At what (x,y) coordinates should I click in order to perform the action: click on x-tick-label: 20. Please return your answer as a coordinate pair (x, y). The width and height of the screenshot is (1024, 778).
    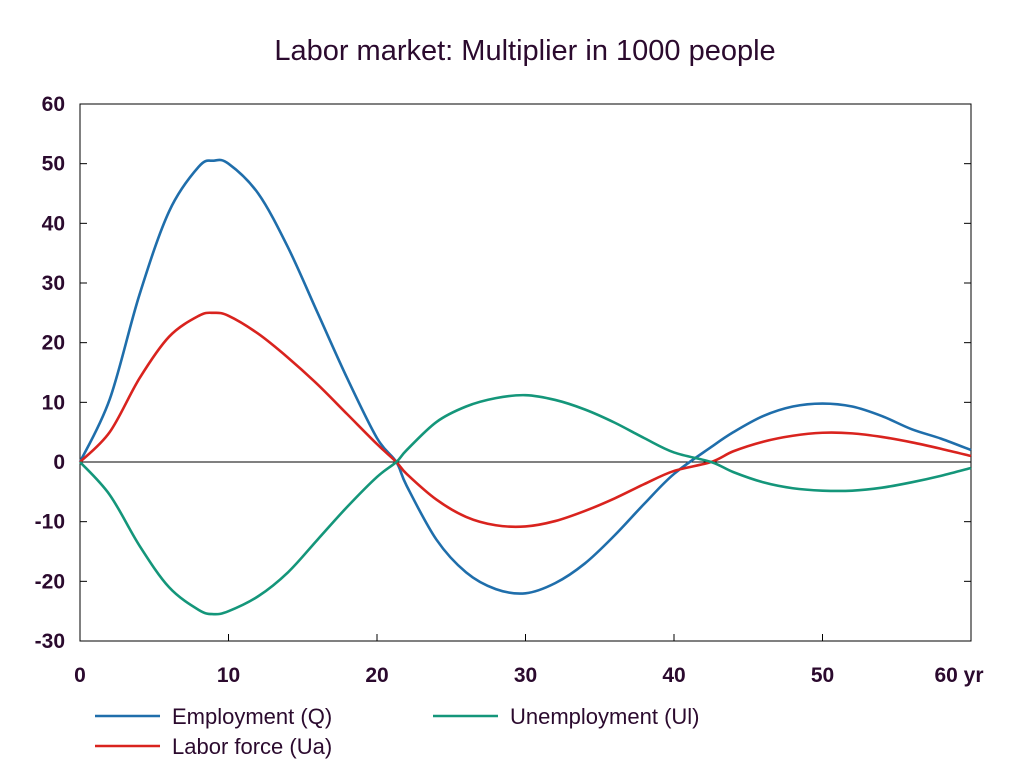
    Looking at the image, I should click on (376, 675).